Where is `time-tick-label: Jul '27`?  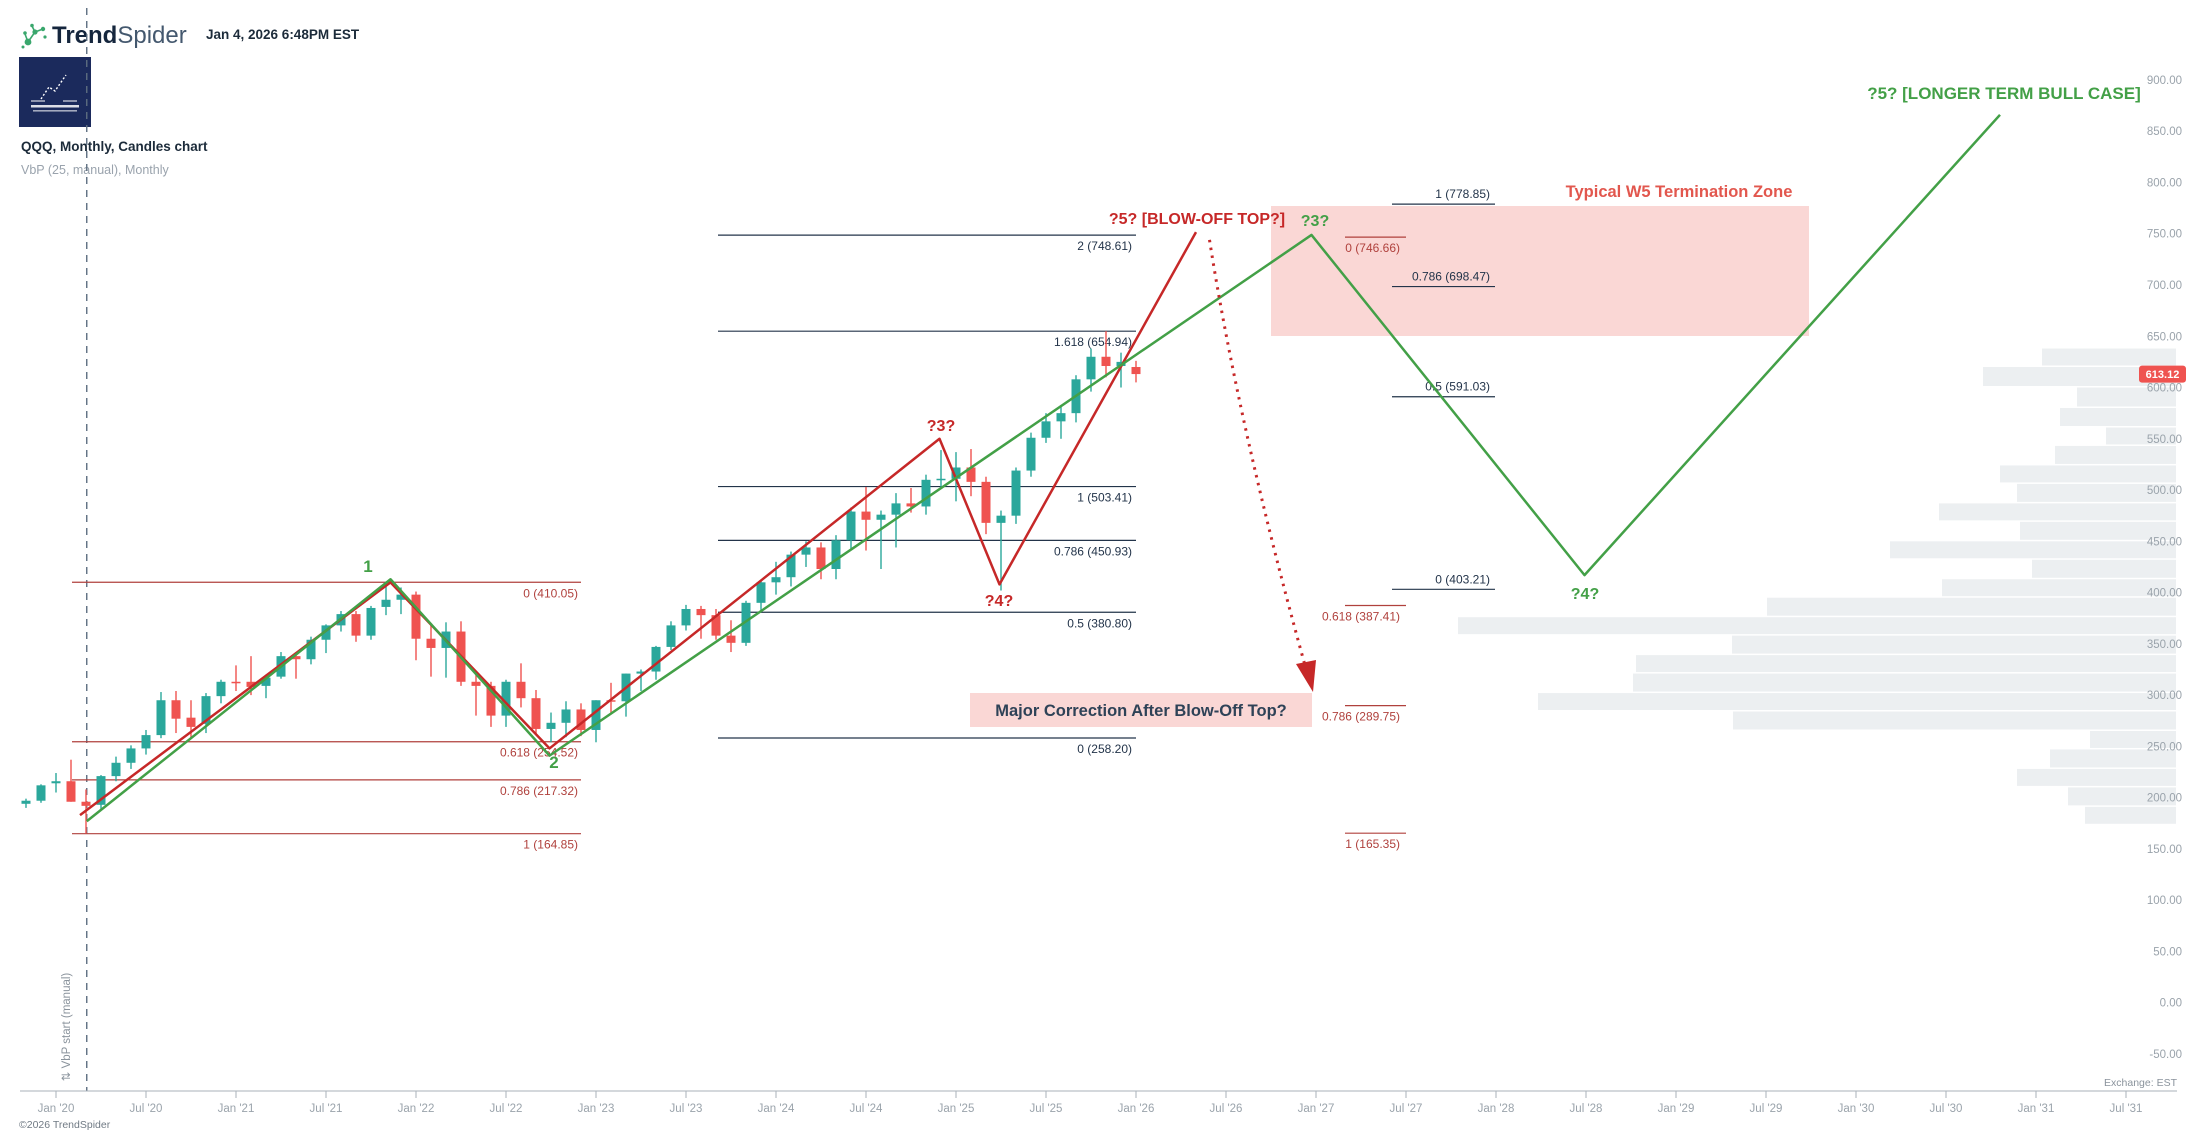 time-tick-label: Jul '27 is located at coordinates (1406, 1109).